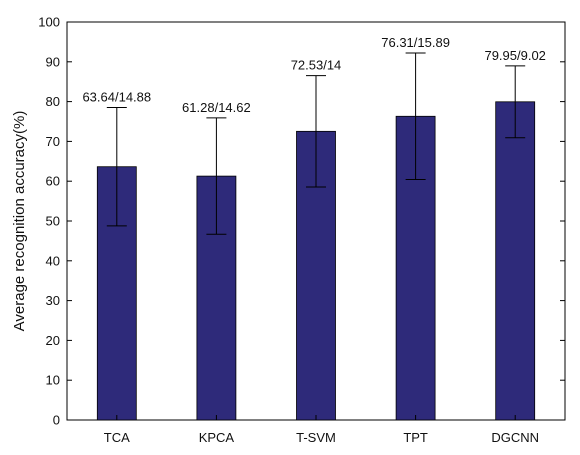 This screenshot has height=455, width=580. Describe the element at coordinates (117, 437) in the screenshot. I see `x-tick-label: TCA` at that location.